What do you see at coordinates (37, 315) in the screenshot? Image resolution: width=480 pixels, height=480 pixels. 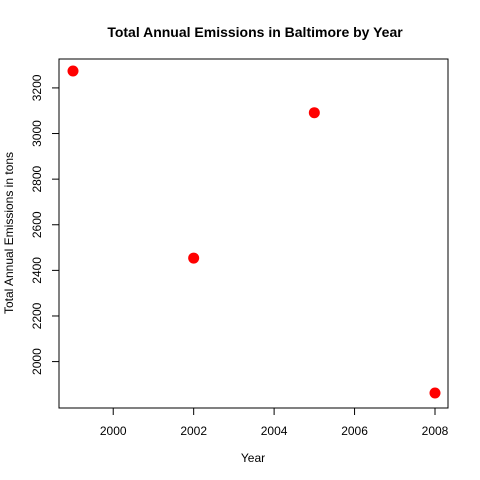 I see `y-tick-label: 2200` at bounding box center [37, 315].